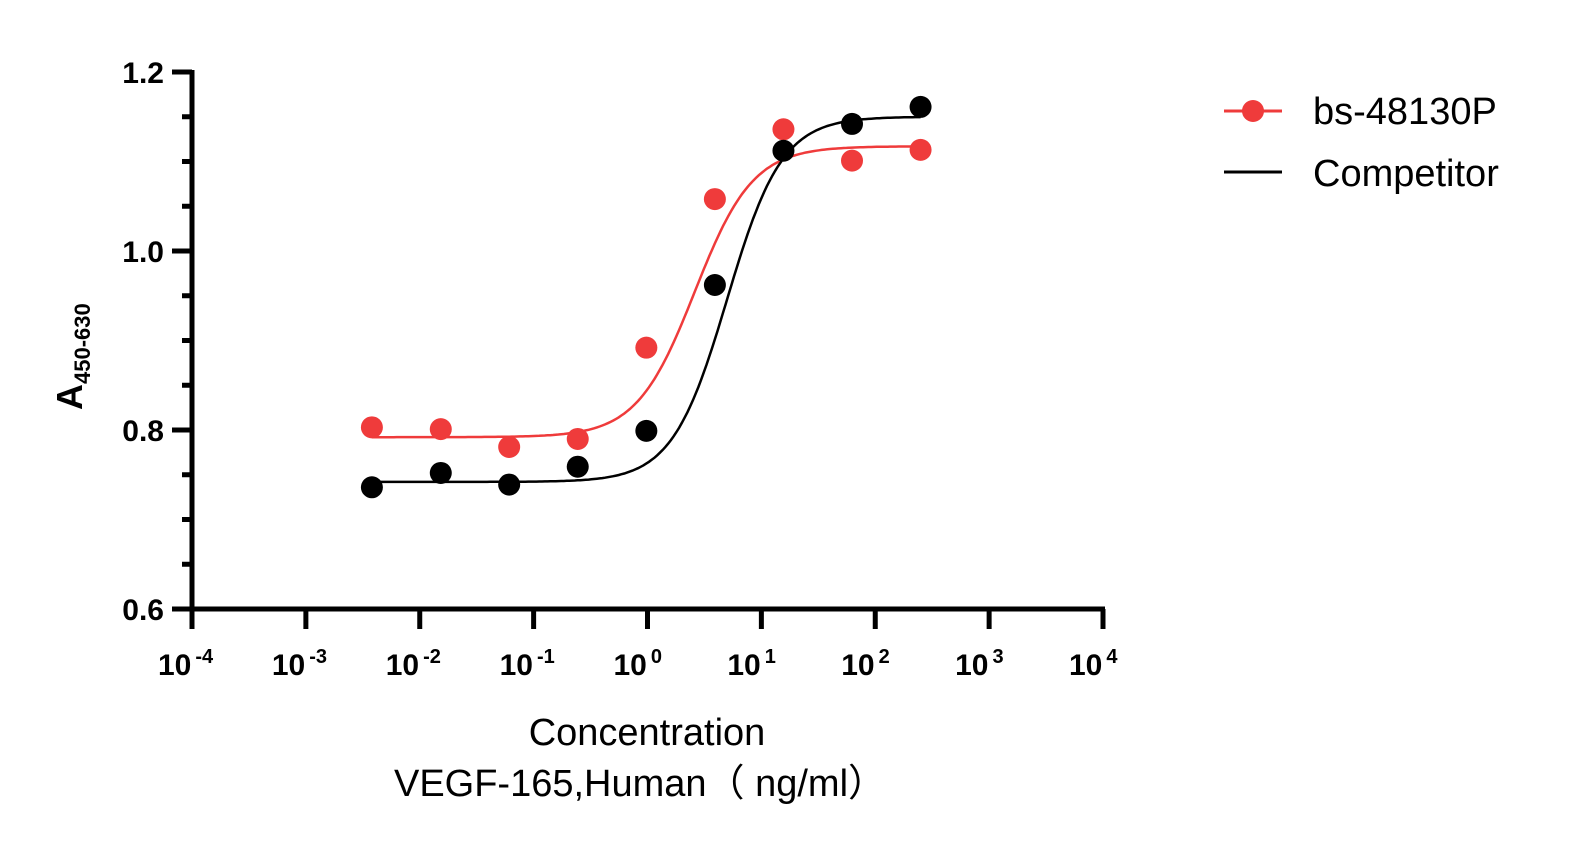 This screenshot has height=852, width=1579. Describe the element at coordinates (143, 73) in the screenshot. I see `y-tick-label: 1.2` at that location.